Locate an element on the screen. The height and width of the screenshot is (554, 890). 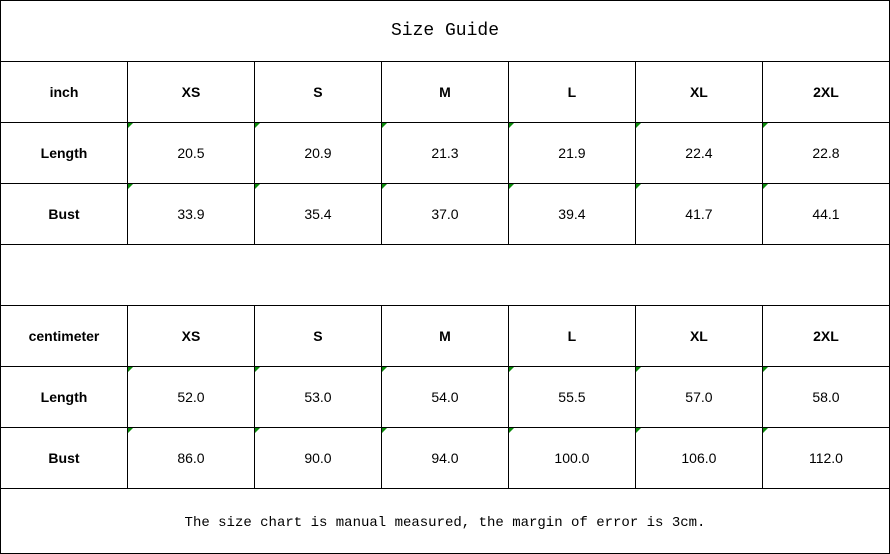
table-cell: 21.3 is located at coordinates (444, 153).